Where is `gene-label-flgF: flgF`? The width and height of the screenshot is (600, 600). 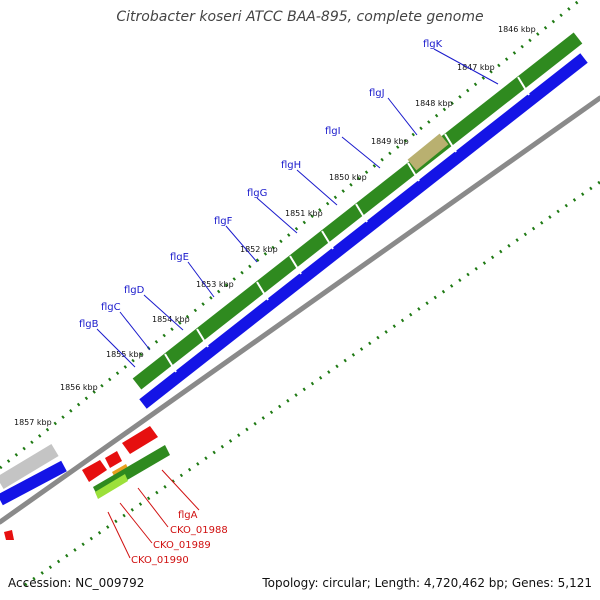
gene-label-flgF: flgF is located at coordinates (223, 221).